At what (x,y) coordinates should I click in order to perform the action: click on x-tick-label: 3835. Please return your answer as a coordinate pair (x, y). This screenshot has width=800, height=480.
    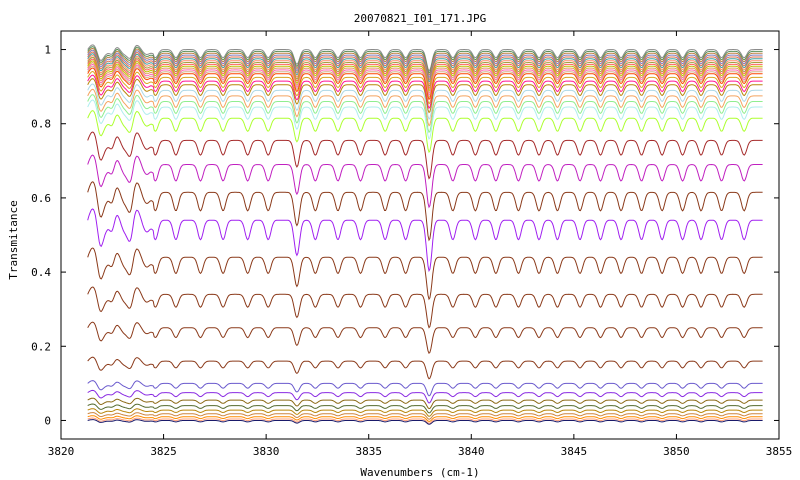
    Looking at the image, I should click on (368, 451).